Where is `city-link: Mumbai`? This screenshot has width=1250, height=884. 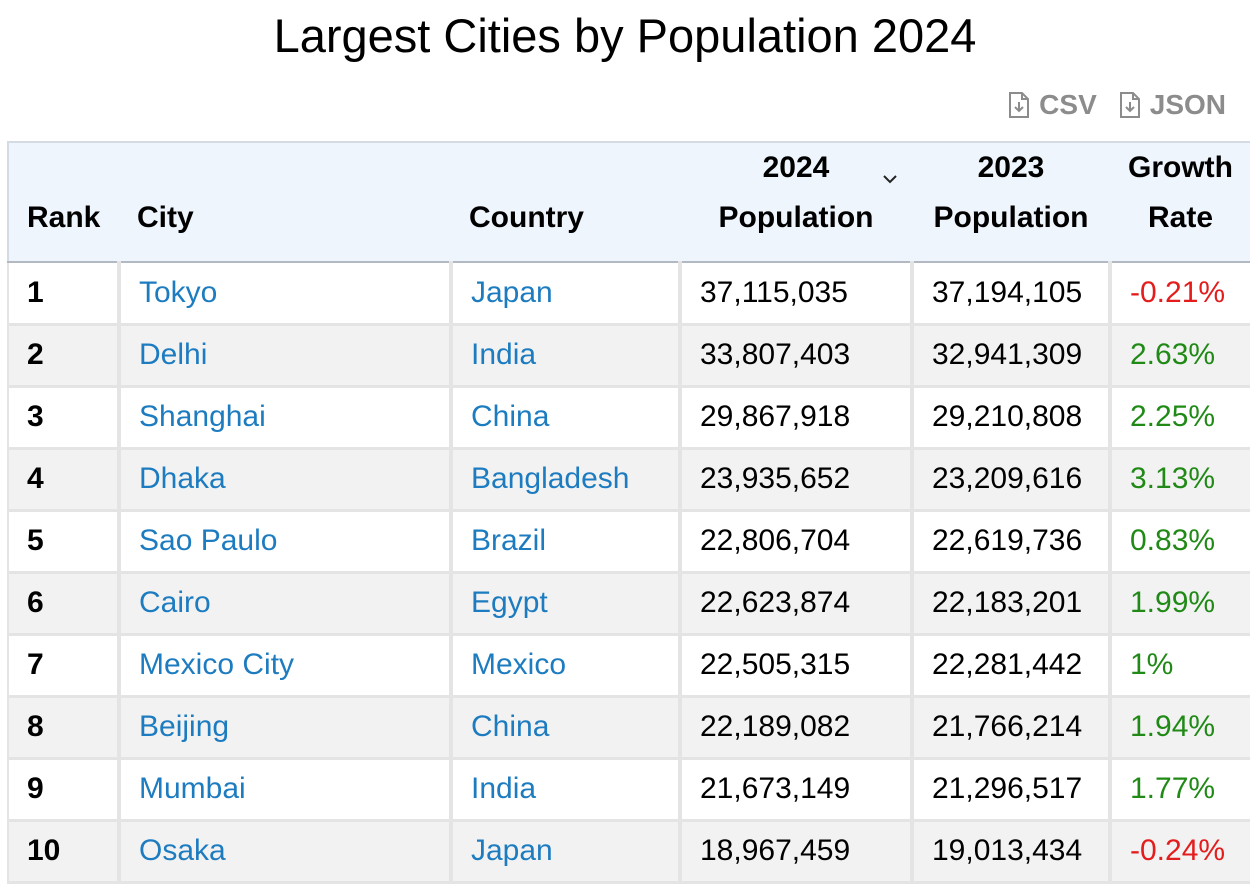 city-link: Mumbai is located at coordinates (286, 790).